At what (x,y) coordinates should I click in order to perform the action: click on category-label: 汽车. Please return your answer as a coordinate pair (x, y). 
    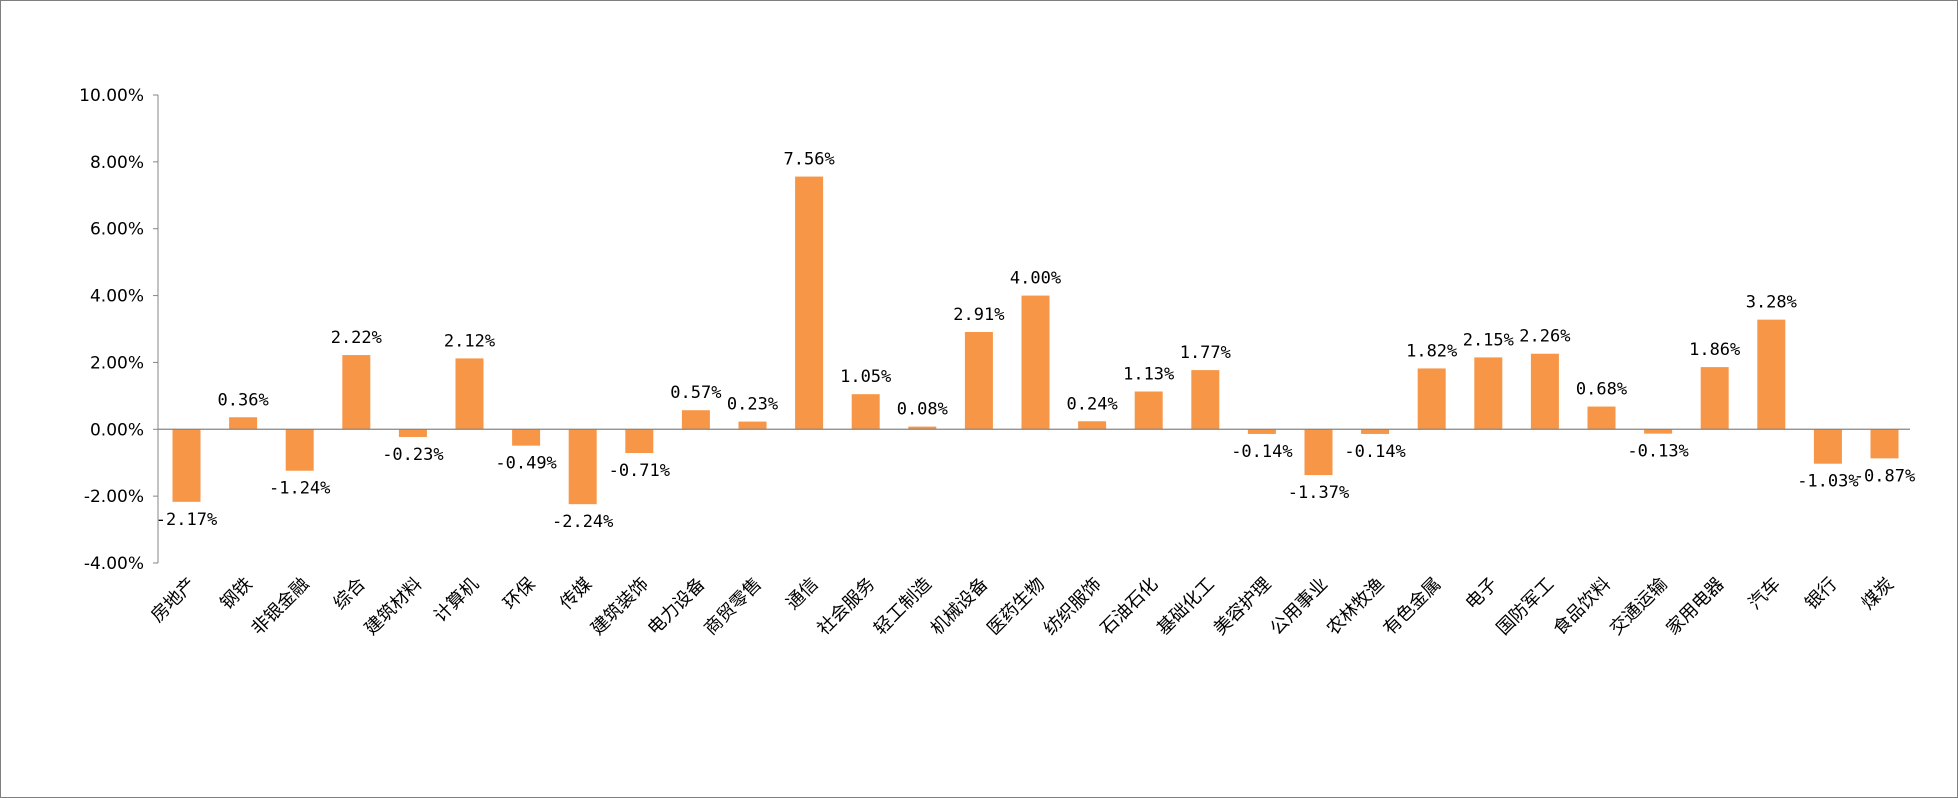
    Looking at the image, I should click on (1765, 594).